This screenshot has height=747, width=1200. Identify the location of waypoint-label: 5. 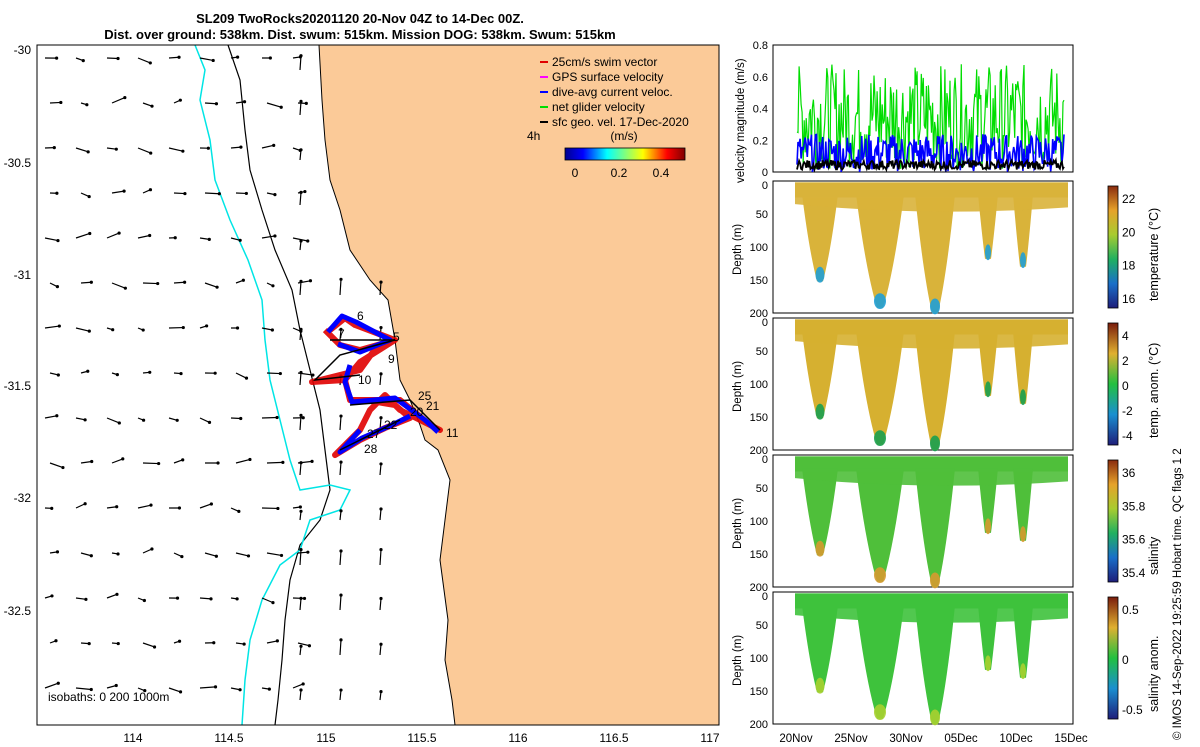
(396, 337).